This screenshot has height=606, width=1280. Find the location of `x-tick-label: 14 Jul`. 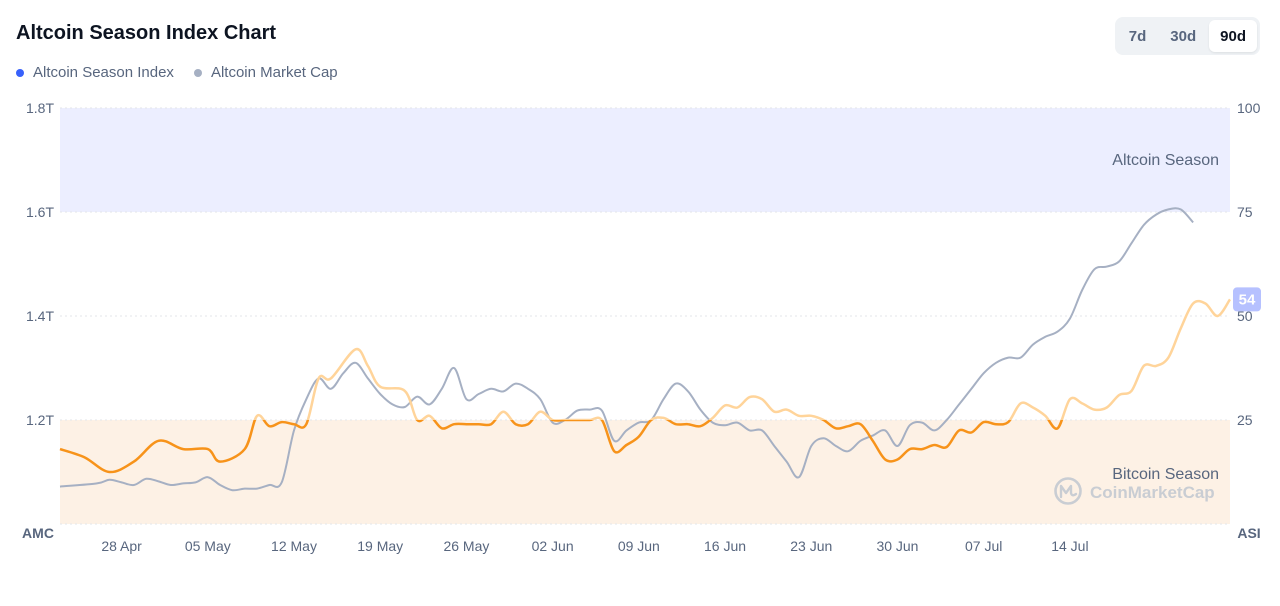

x-tick-label: 14 Jul is located at coordinates (1069, 546).